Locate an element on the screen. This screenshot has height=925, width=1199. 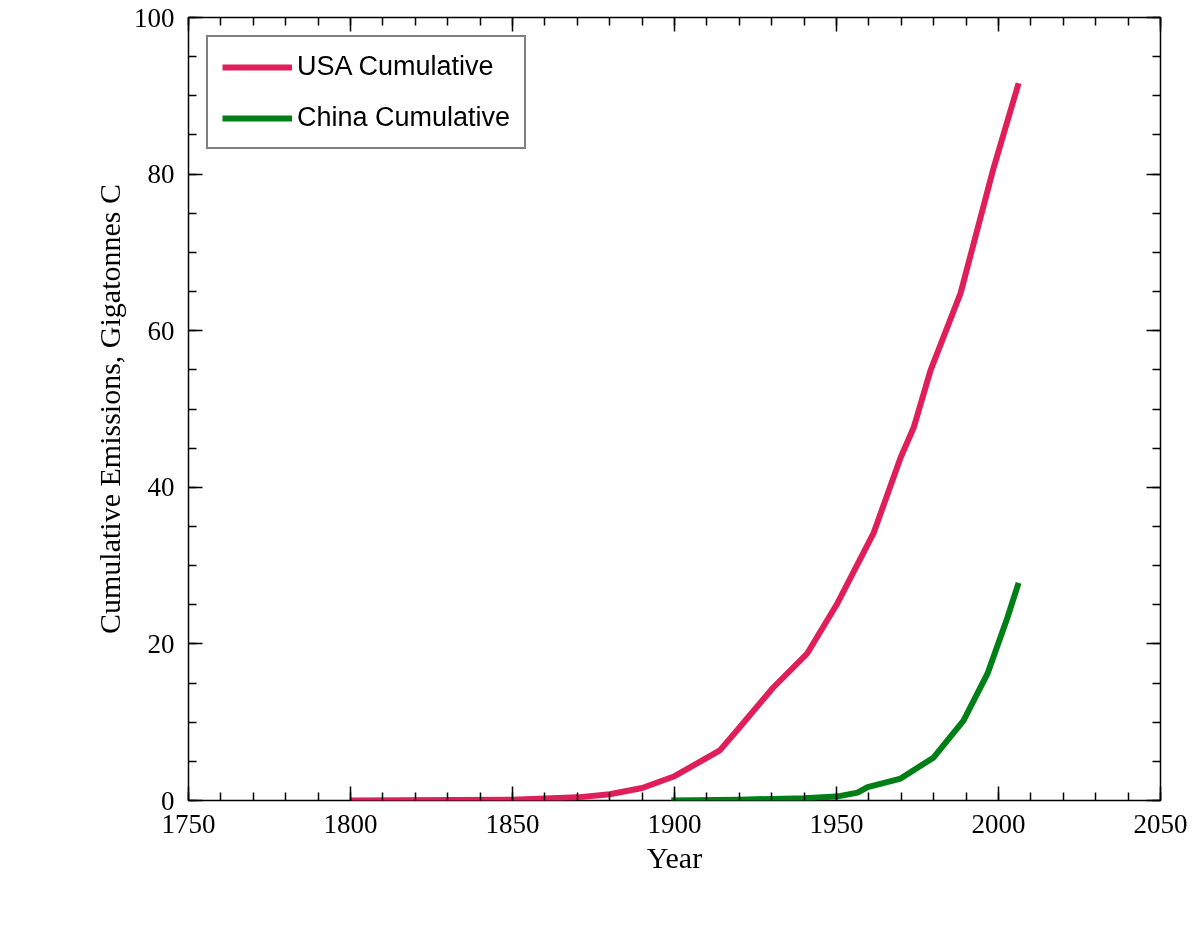
y-tick-label: 80 is located at coordinates (161, 174).